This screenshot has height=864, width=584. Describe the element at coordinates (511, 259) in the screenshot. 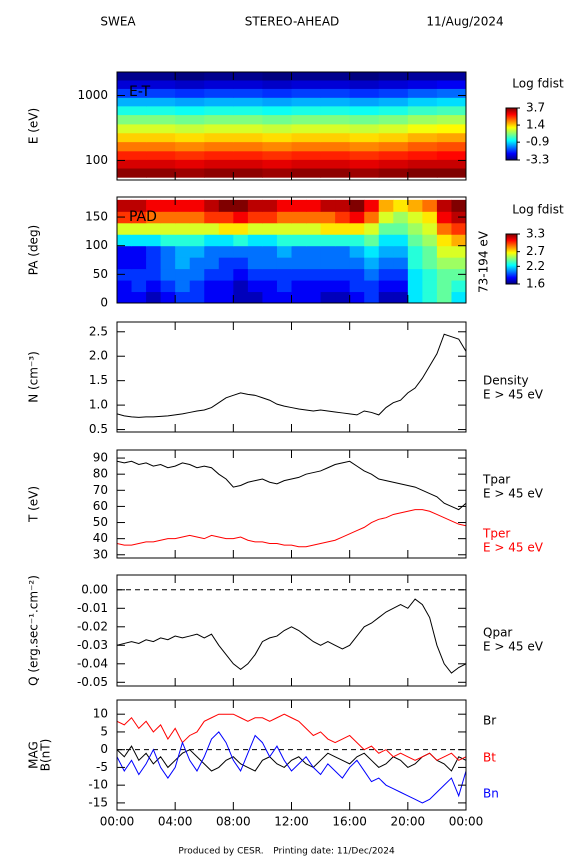

I see `colorbar` at that location.